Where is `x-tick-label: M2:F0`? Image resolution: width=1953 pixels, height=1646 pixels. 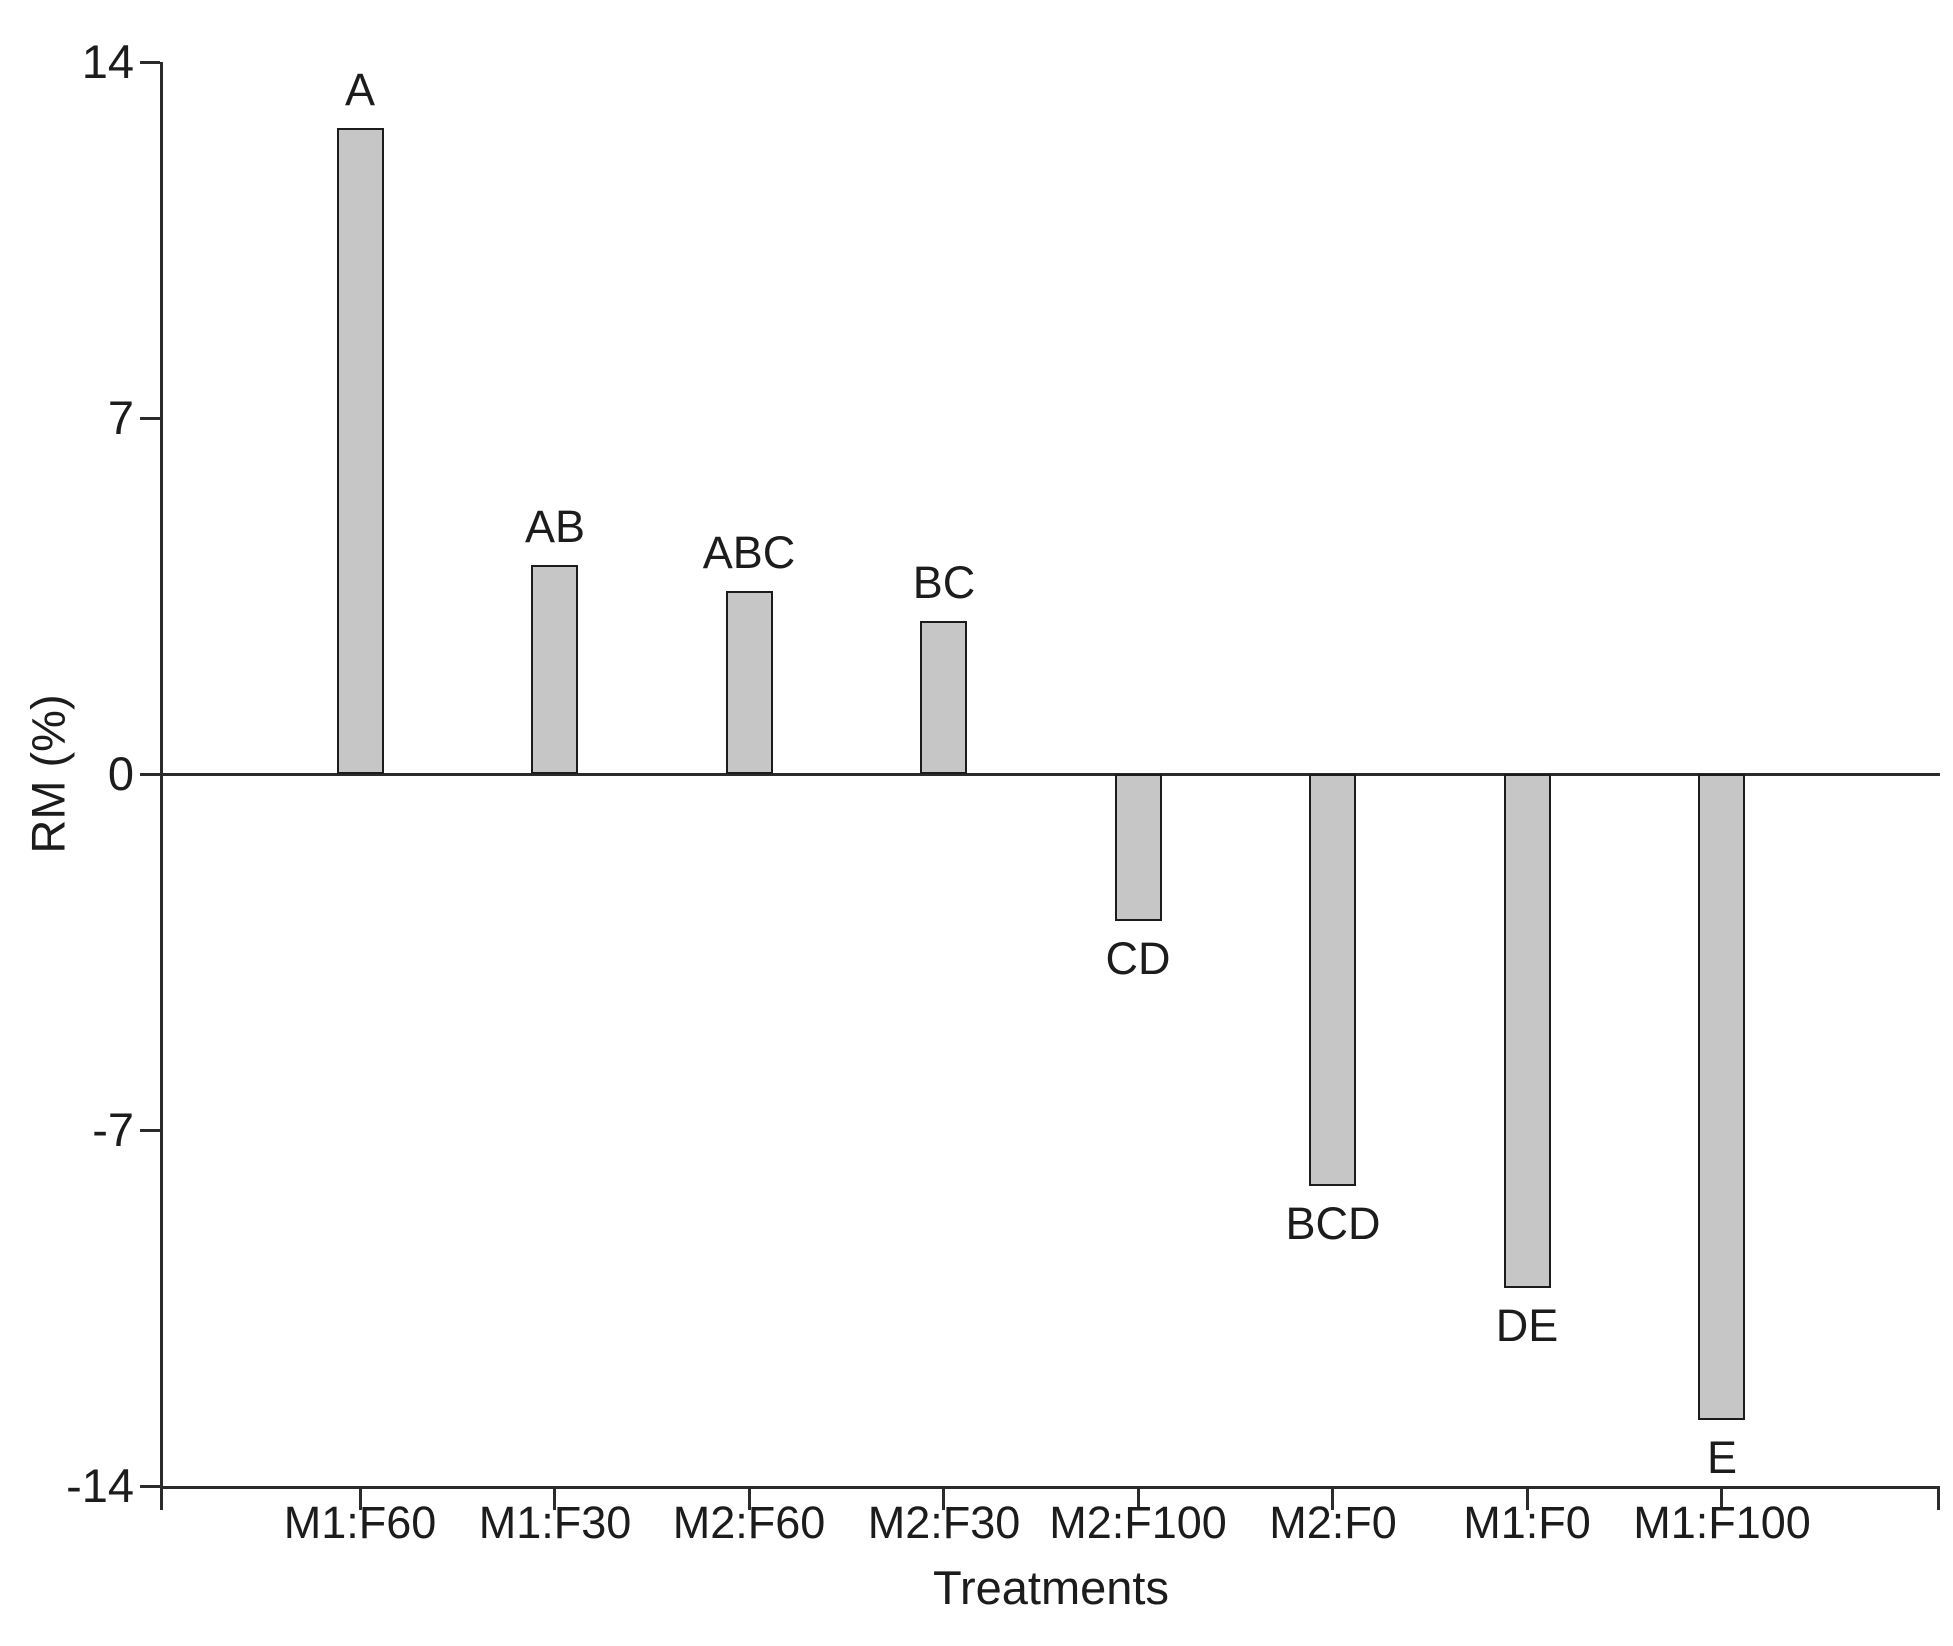 x-tick-label: M2:F0 is located at coordinates (1333, 1522).